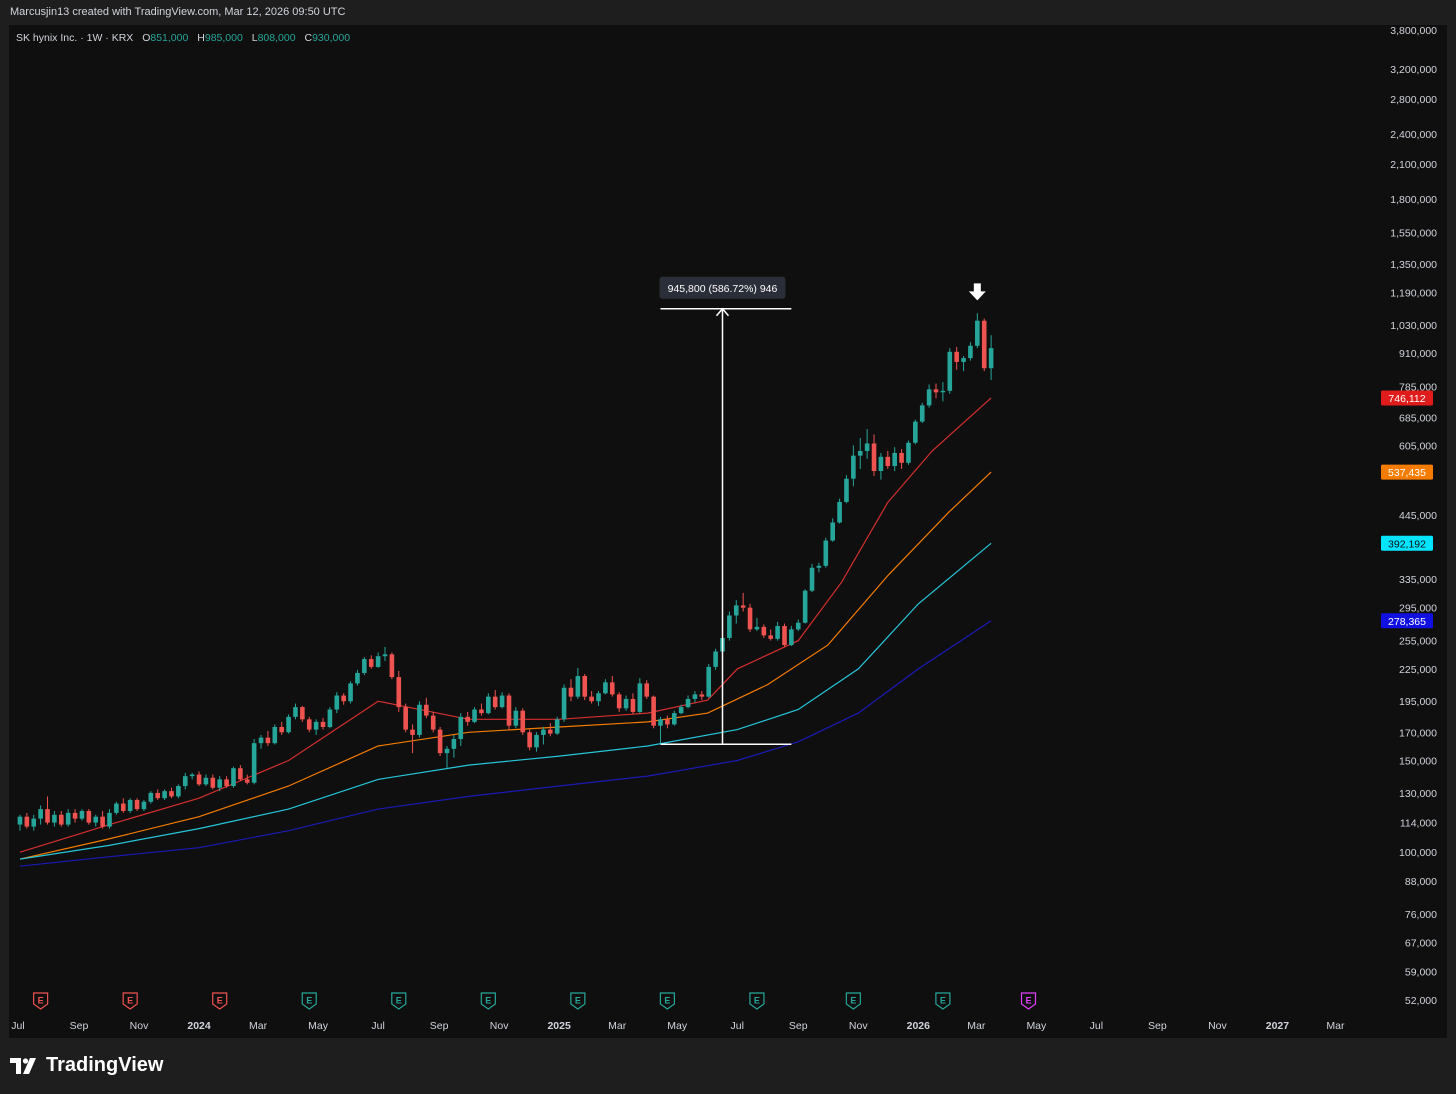 The image size is (1456, 1094). What do you see at coordinates (331, 38) in the screenshot?
I see `close-value: 930,000` at bounding box center [331, 38].